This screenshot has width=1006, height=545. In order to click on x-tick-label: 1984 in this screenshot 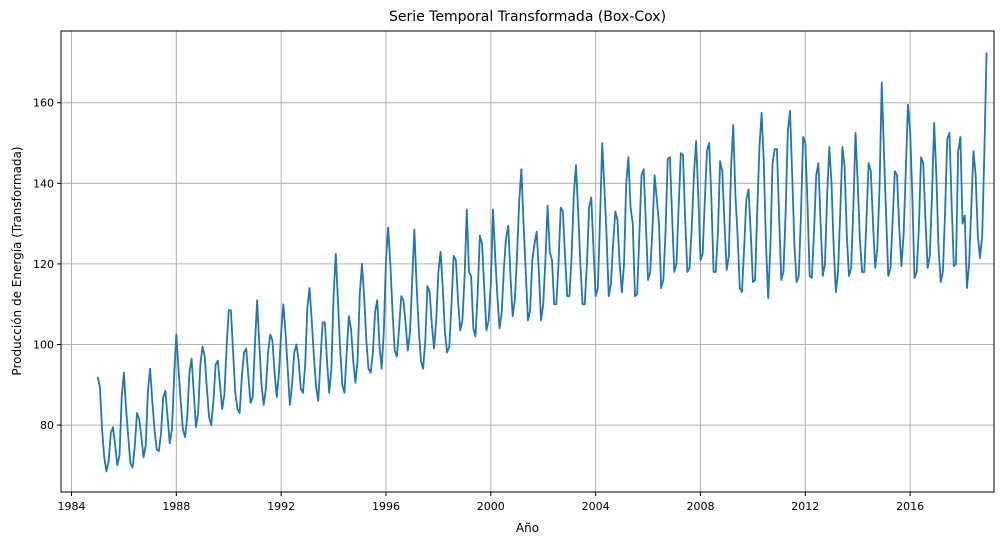, I will do `click(71, 506)`.